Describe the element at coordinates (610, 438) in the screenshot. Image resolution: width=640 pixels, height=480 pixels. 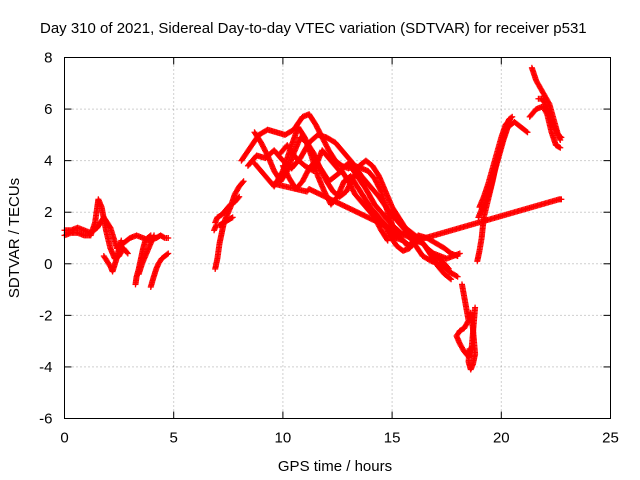
I see `x-tick-label: 25` at that location.